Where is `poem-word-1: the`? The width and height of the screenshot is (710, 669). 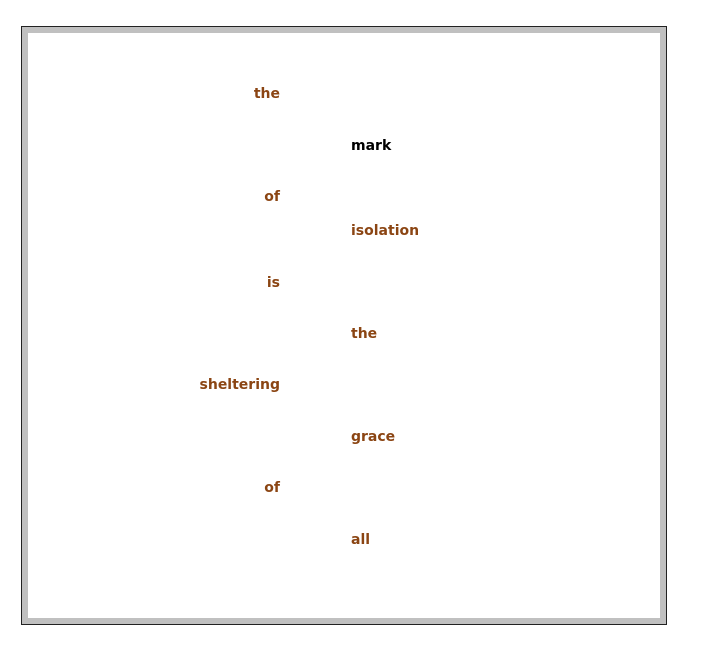
poem-word-1: the is located at coordinates (266, 94).